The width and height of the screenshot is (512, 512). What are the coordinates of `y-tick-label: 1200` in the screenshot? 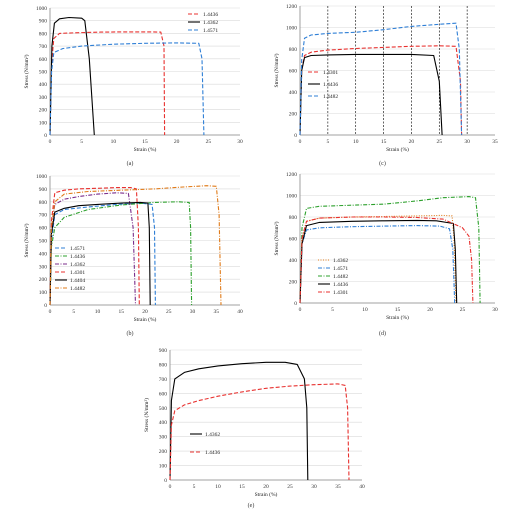 It's located at (291, 7).